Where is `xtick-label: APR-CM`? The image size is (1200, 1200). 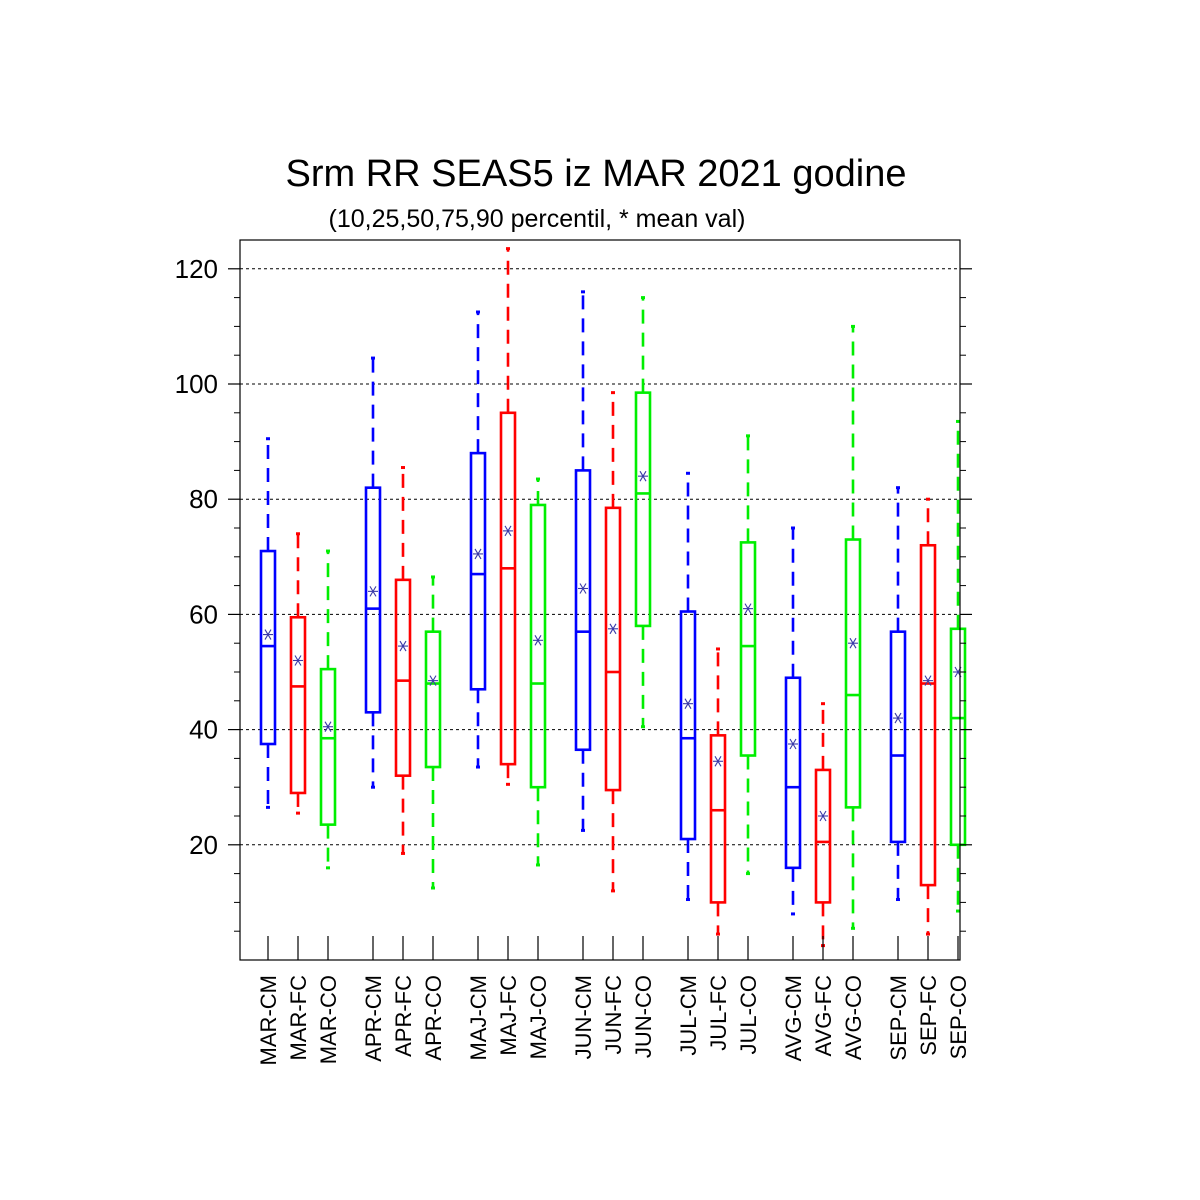
xtick-label: APR-CM is located at coordinates (373, 1018).